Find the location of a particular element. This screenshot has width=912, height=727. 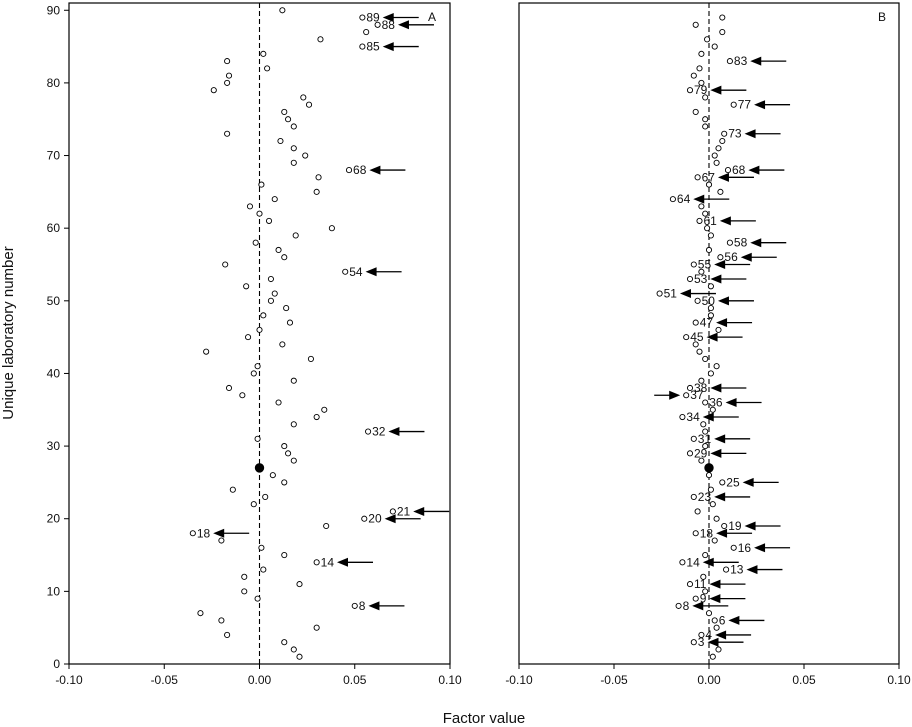

flag-label: 8 is located at coordinates (362, 606).